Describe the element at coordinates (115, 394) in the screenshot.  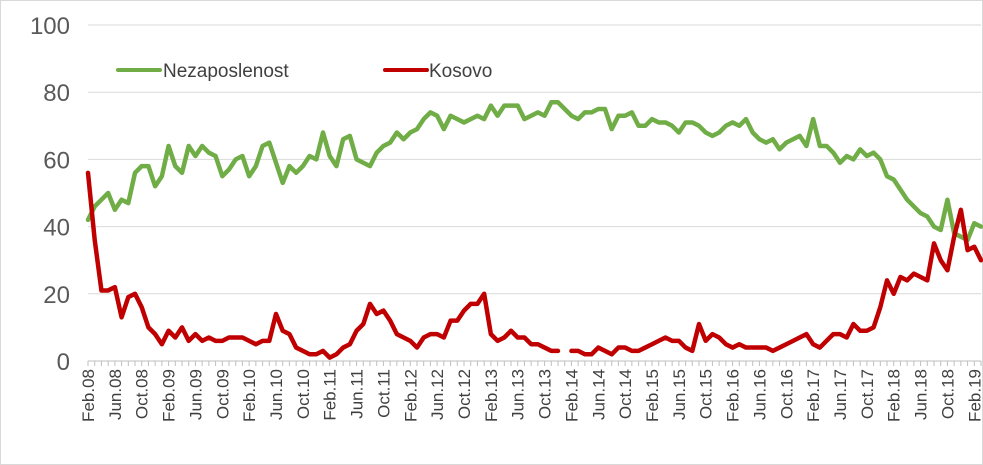
I see `x-tick-label: Jun.08` at that location.